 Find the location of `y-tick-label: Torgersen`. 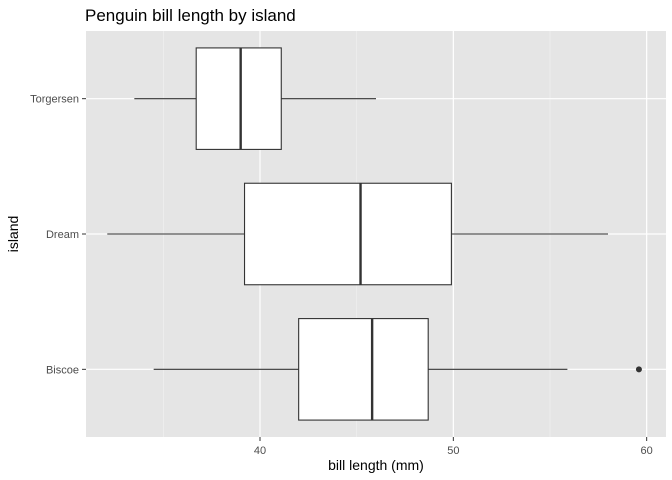

y-tick-label: Torgersen is located at coordinates (54, 100).